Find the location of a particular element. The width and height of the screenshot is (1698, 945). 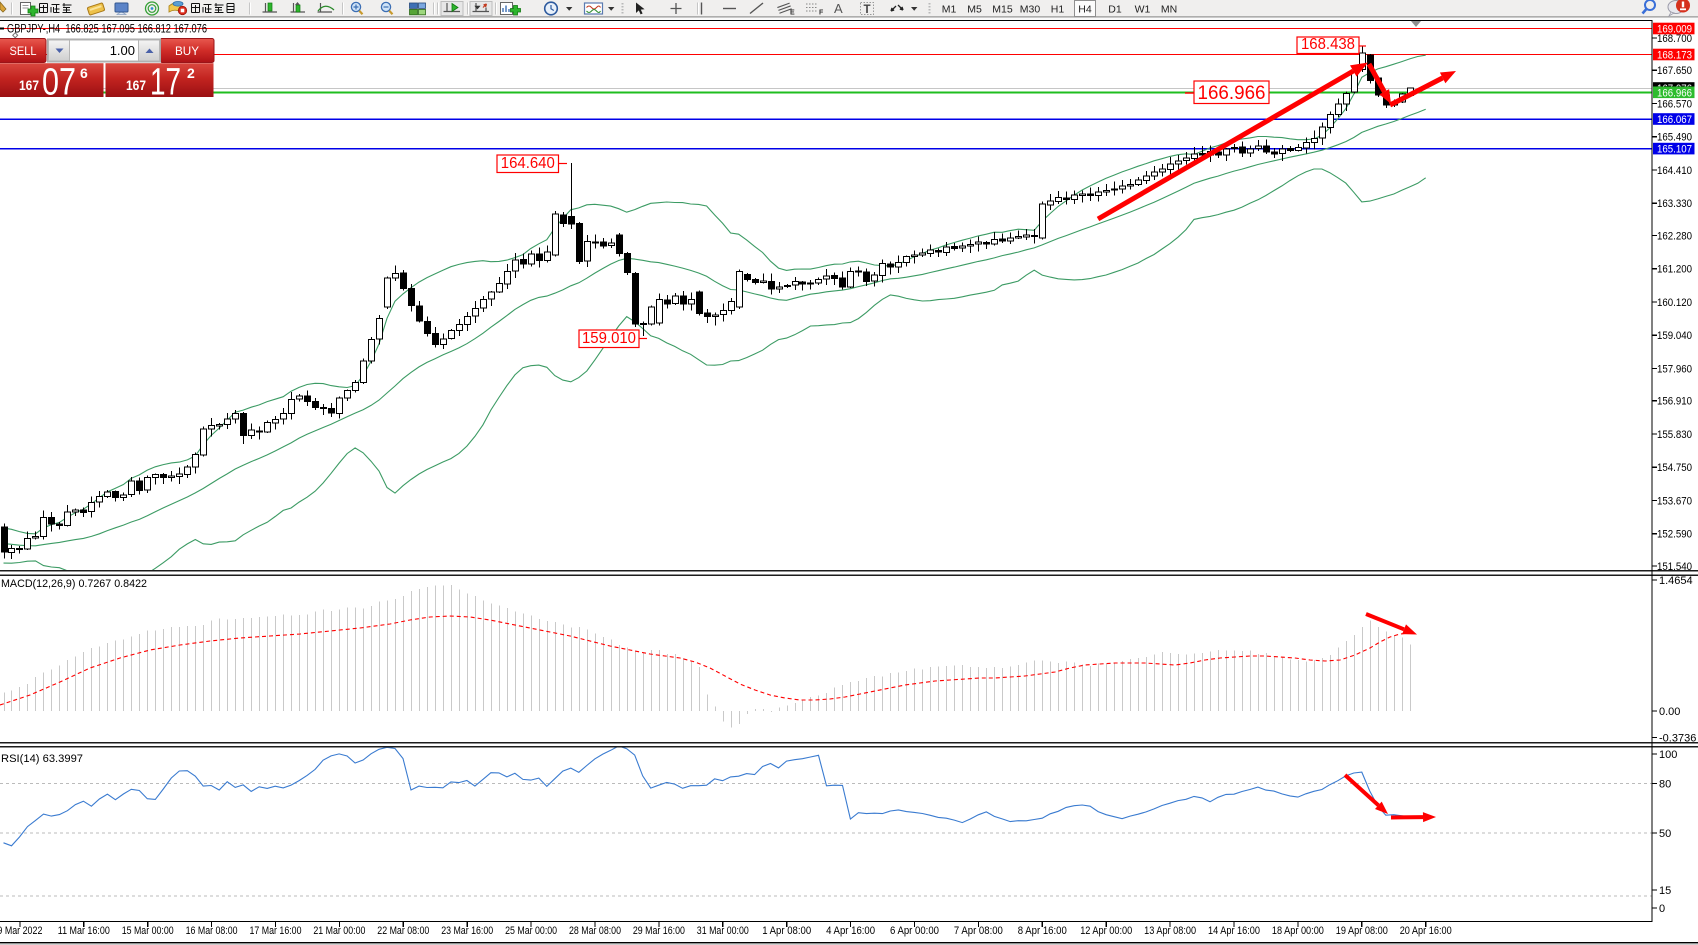

svg-text: 28 Mar 08:00 is located at coordinates (595, 931).